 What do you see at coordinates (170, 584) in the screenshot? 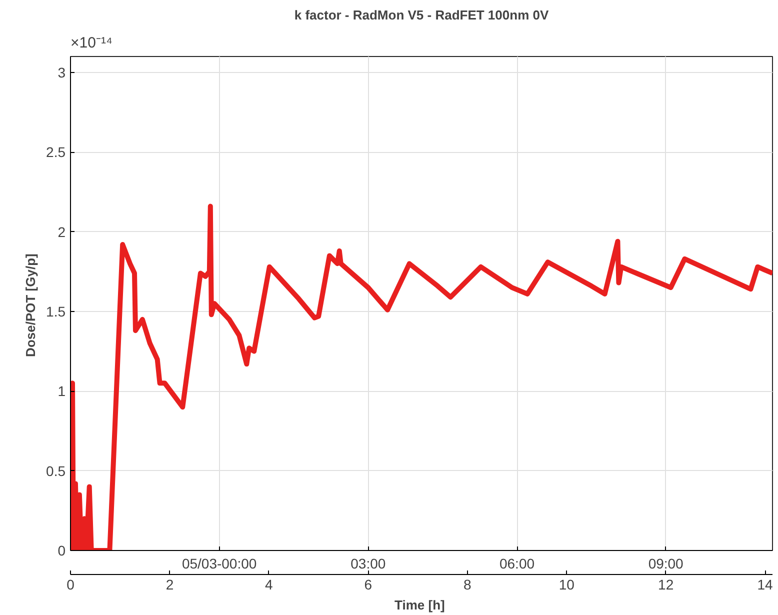
I see `x-tick-label: 2` at bounding box center [170, 584].